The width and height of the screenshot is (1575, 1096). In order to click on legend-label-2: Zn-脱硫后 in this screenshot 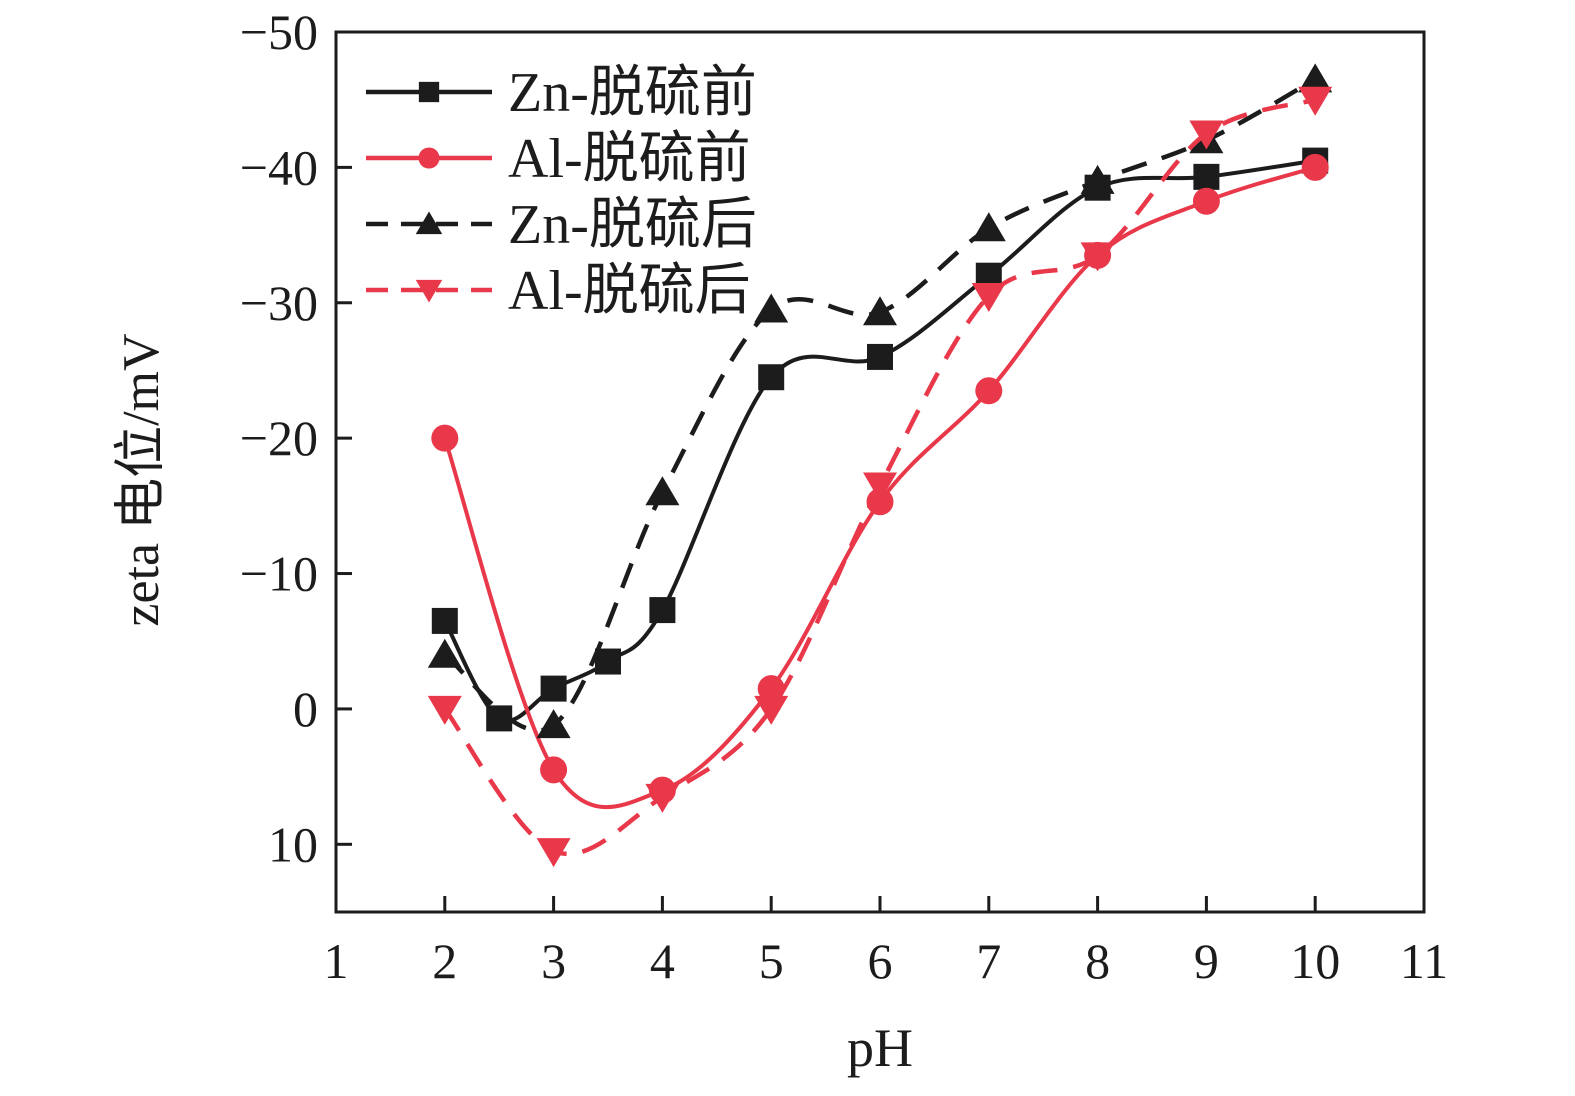, I will do `click(632, 225)`.